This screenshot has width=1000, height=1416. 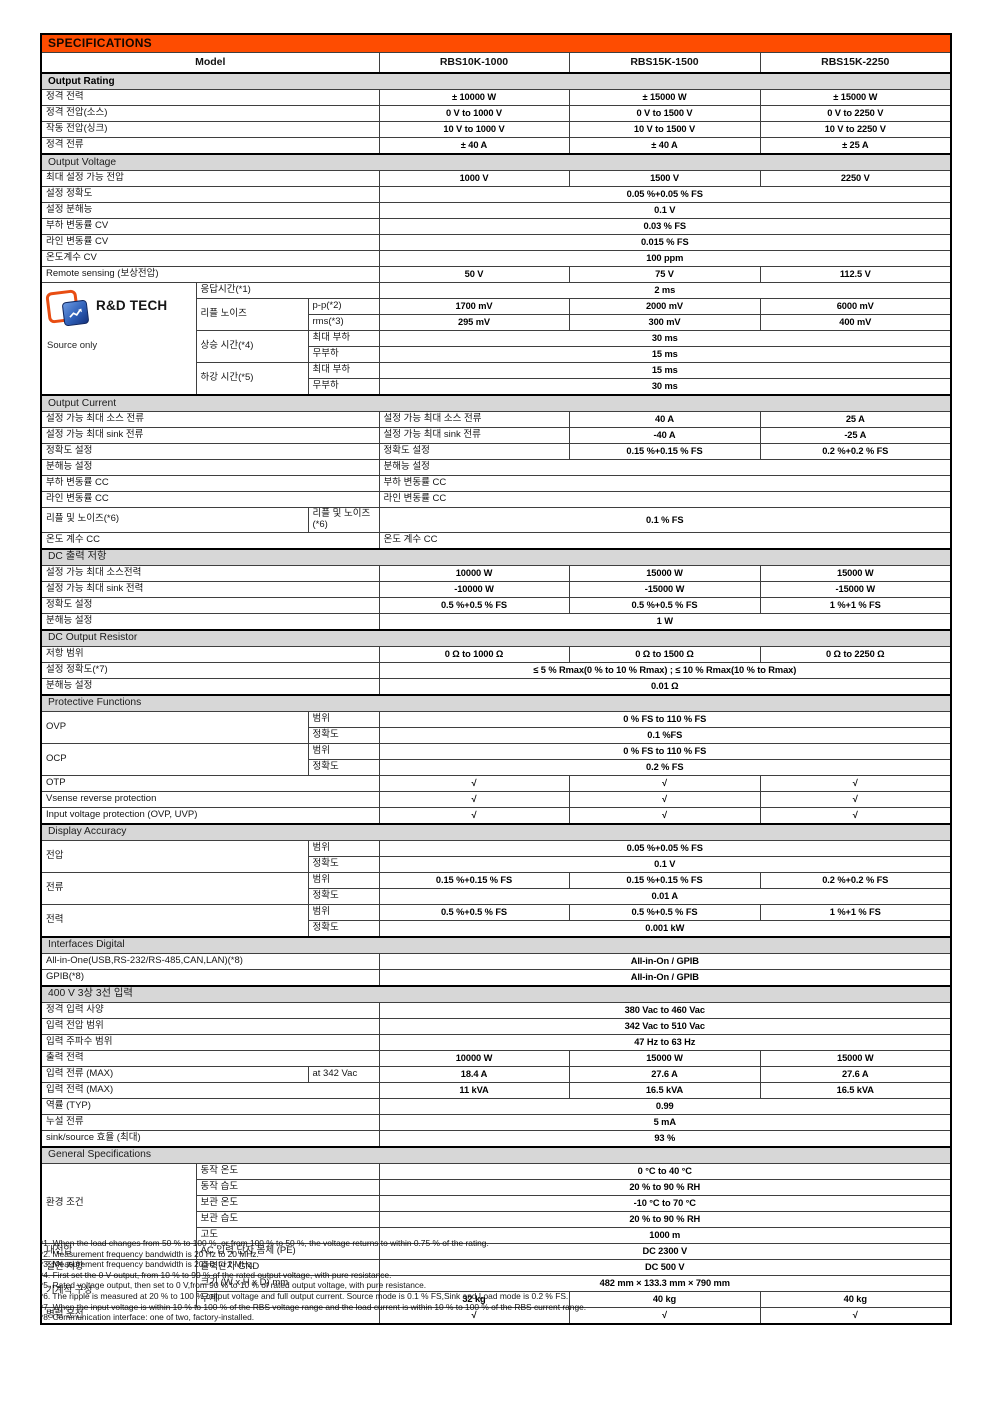 I want to click on row-label: 무부하, so click(x=343, y=387).